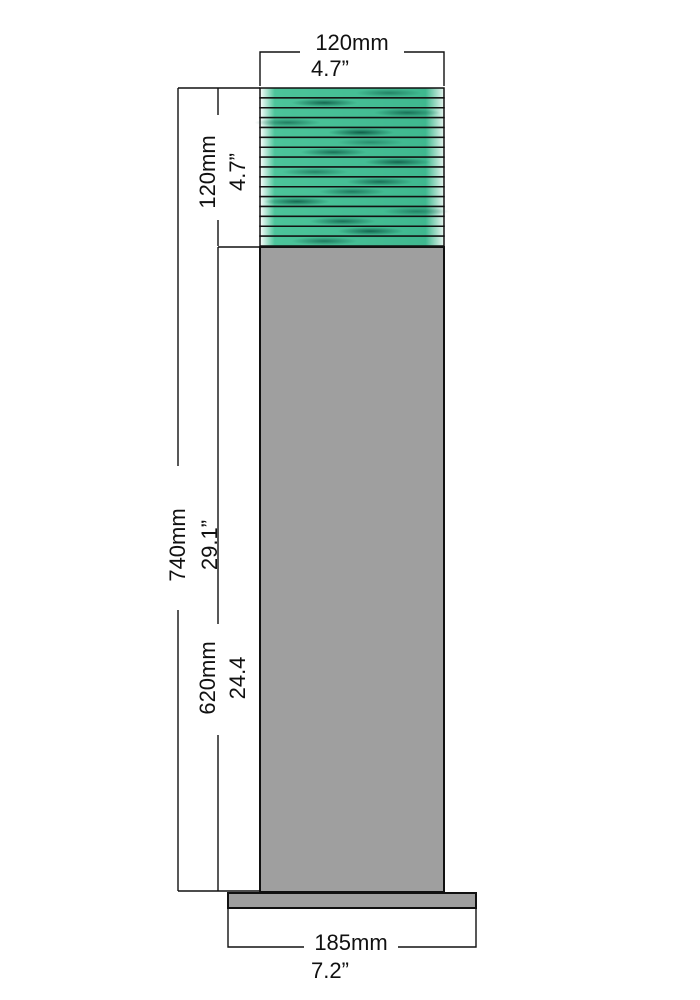 This screenshot has width=700, height=1000. What do you see at coordinates (222, 569) in the screenshot?
I see `body-height-dimension: 620mm 24.4` at bounding box center [222, 569].